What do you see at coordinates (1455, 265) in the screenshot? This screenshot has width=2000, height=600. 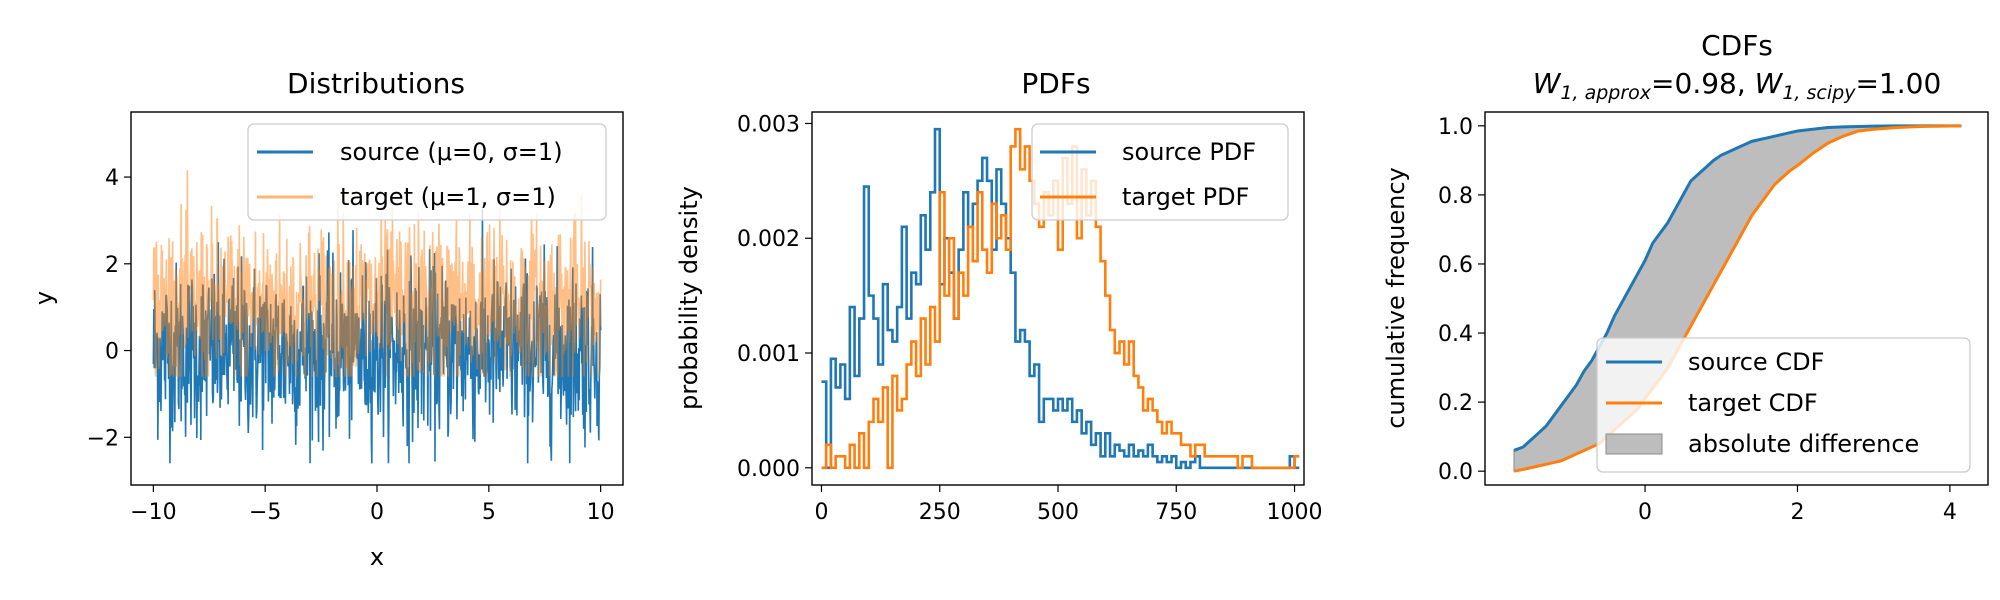 I see `y-tick-label: 0.6` at bounding box center [1455, 265].